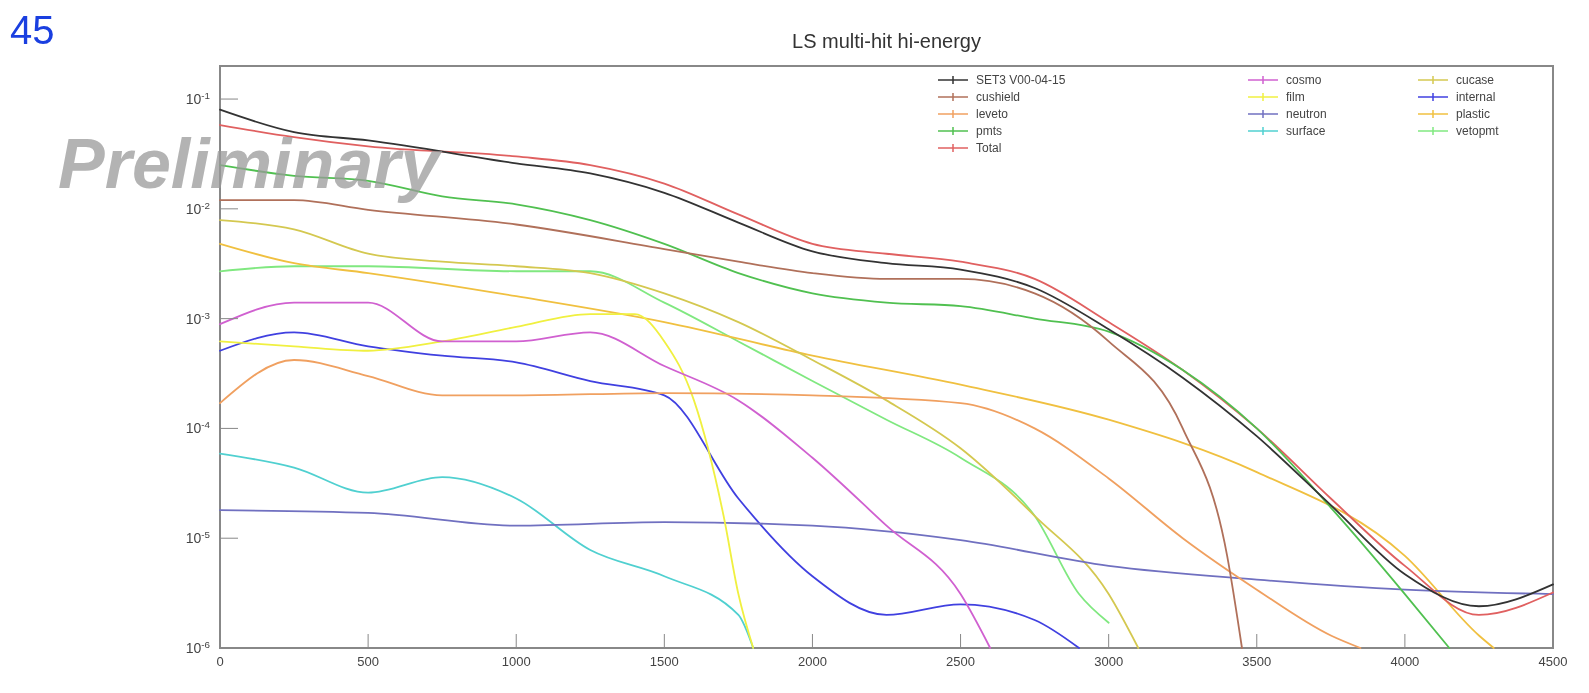 This screenshot has height=693, width=1589. What do you see at coordinates (1476, 97) in the screenshot?
I see `legend-label: internal` at bounding box center [1476, 97].